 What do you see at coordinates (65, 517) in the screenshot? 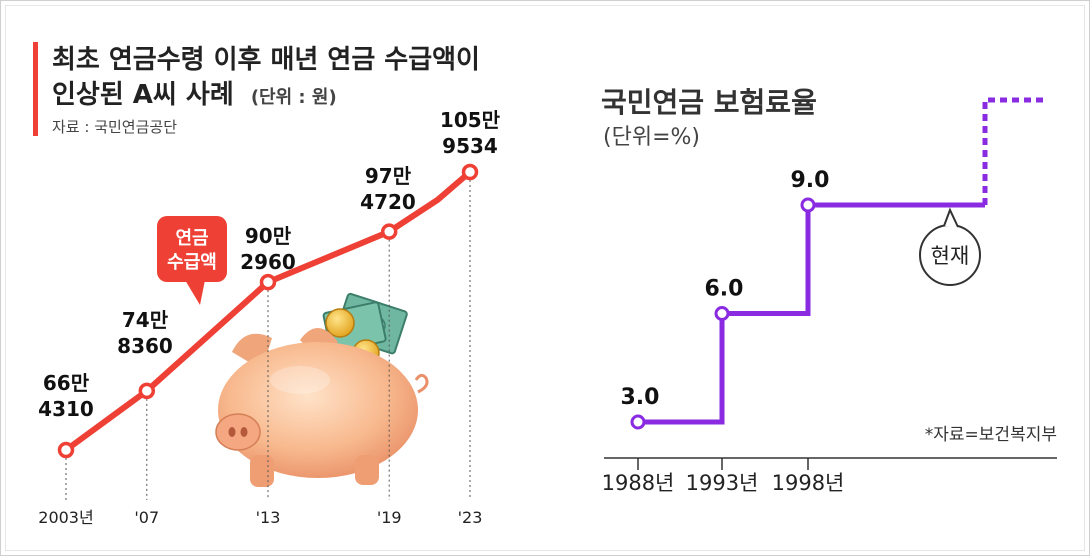
I see `x-tick-label: 2003년` at bounding box center [65, 517].